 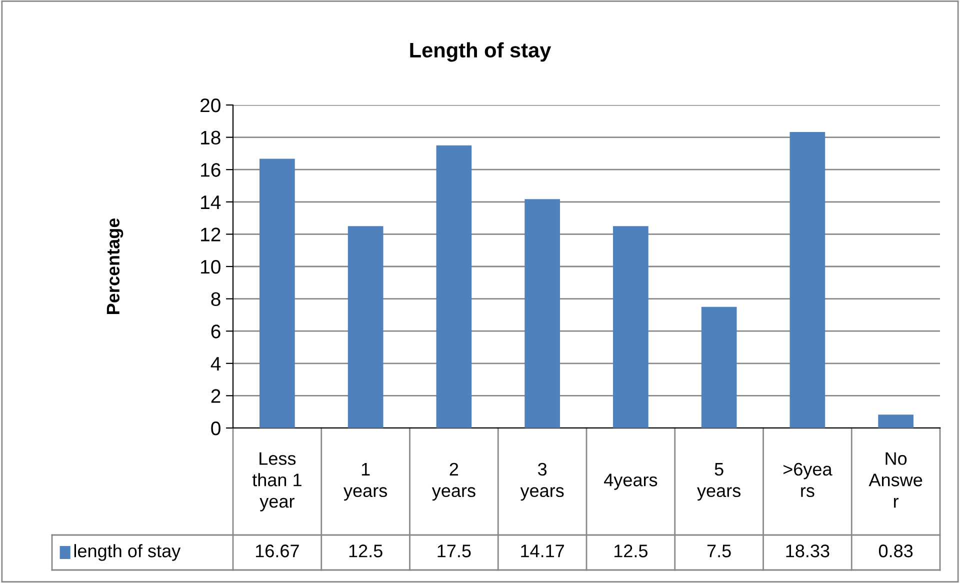 I want to click on y-tick-label: 2, so click(x=215, y=396).